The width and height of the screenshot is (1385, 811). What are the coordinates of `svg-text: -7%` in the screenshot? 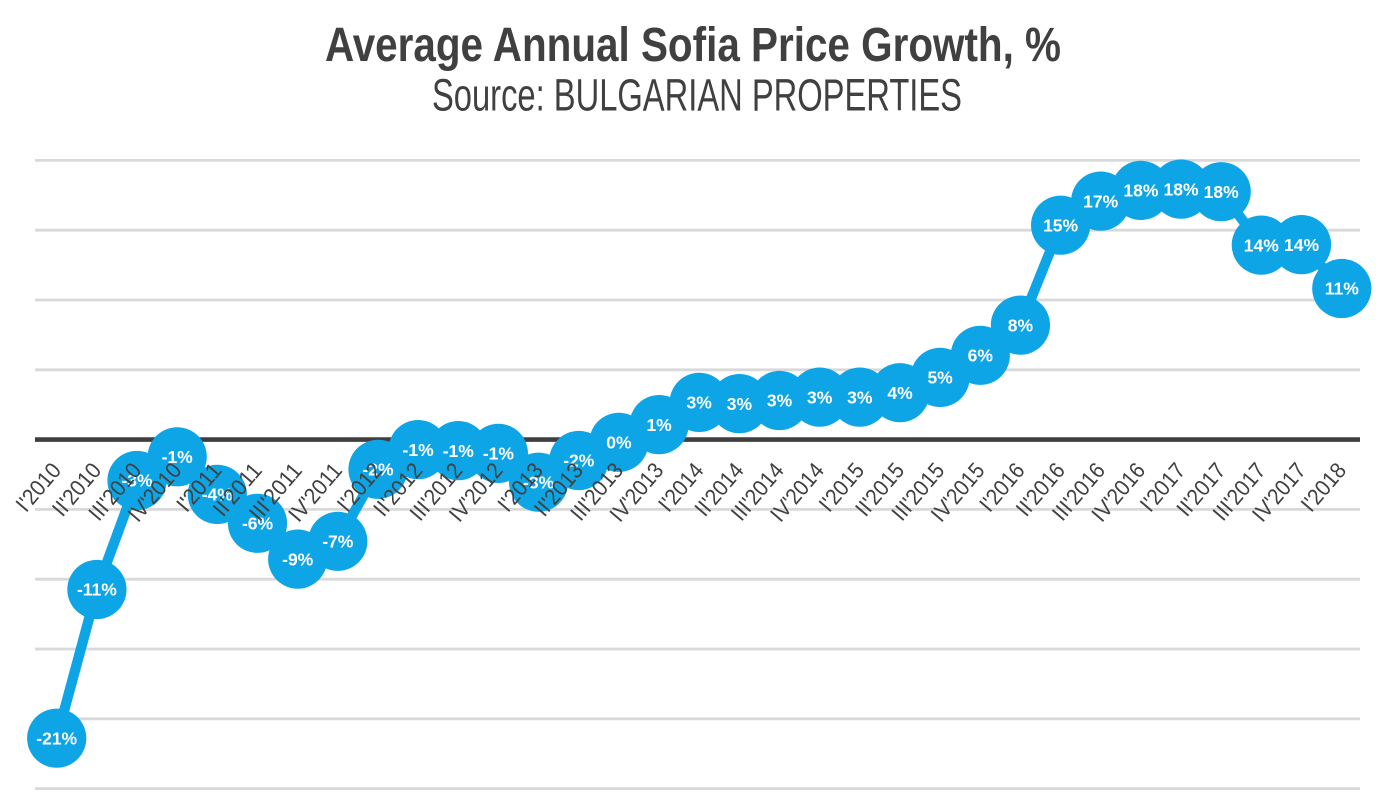 It's located at (338, 542).